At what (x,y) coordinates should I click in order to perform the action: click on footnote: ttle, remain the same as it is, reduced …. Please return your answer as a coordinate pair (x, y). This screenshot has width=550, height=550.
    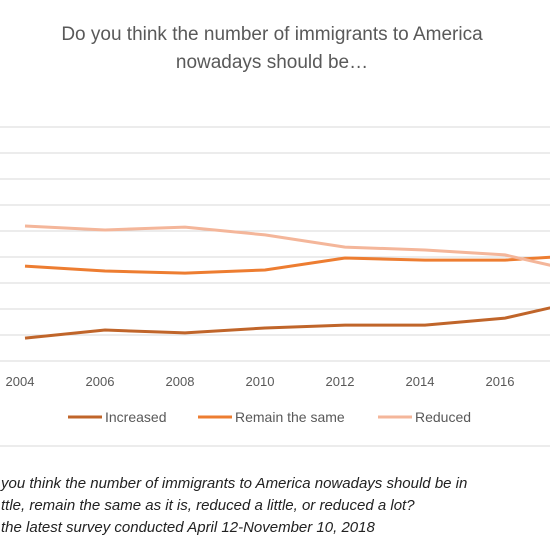
    Looking at the image, I should click on (208, 505).